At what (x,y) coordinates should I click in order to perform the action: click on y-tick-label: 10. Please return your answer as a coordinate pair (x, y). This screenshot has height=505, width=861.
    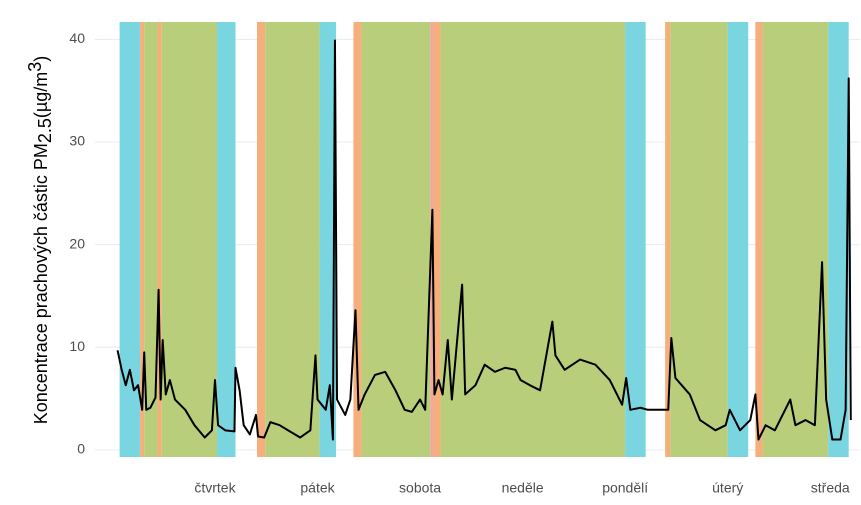
    Looking at the image, I should click on (77, 346).